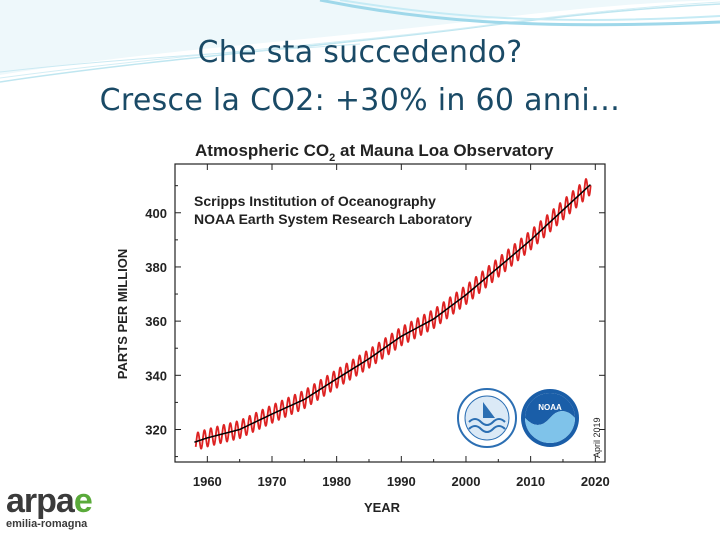  What do you see at coordinates (530, 481) in the screenshot?
I see `x-tick-label: 2010` at bounding box center [530, 481].